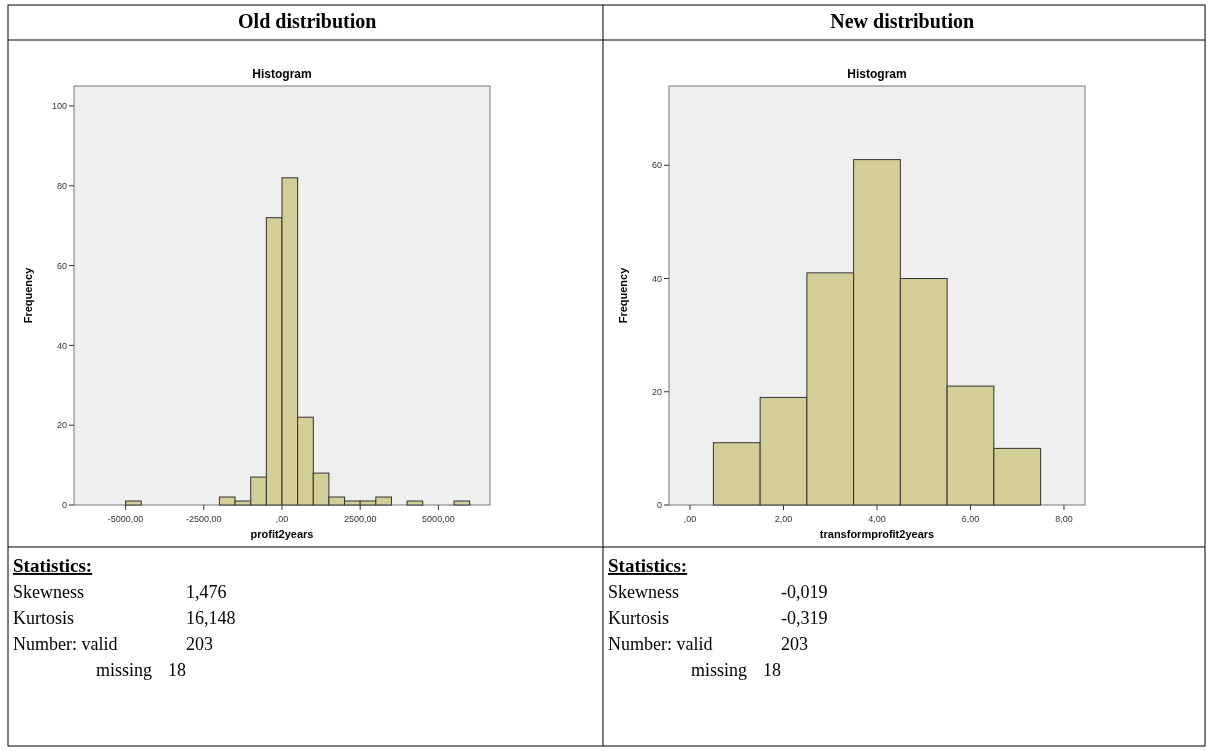  I want to click on x-axis-title: profit2years, so click(282, 534).